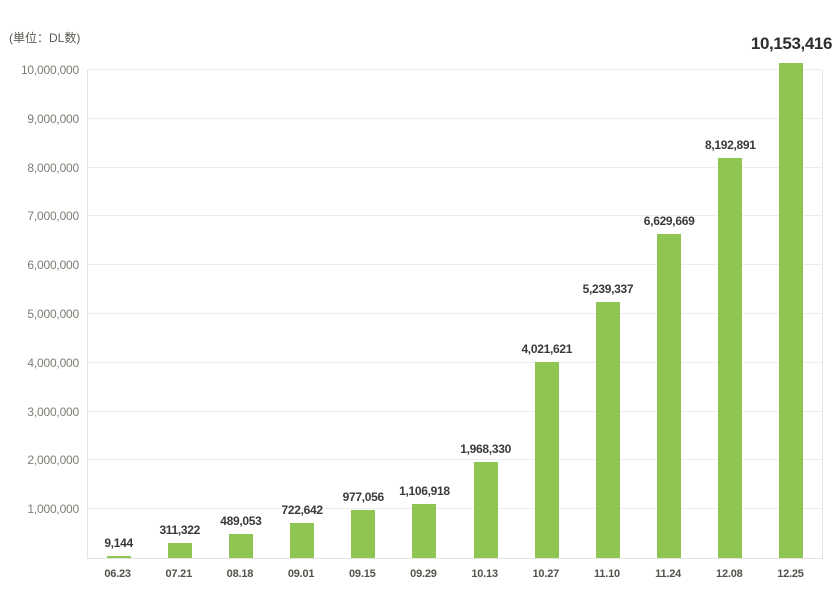  What do you see at coordinates (179, 574) in the screenshot?
I see `x-tick-07.21: 07.21` at bounding box center [179, 574].